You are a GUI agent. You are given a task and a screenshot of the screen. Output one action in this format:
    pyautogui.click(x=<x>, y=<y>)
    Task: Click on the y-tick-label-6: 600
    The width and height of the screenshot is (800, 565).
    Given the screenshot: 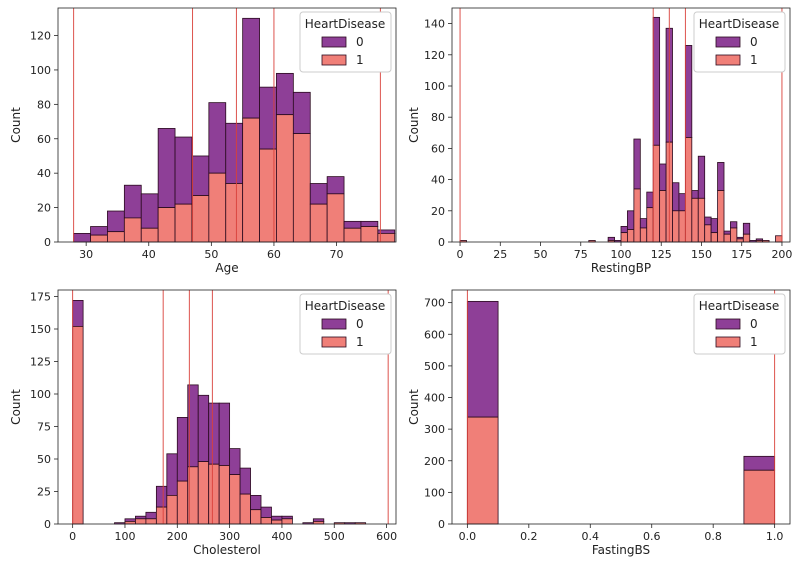 What is the action you would take?
    pyautogui.click(x=434, y=334)
    